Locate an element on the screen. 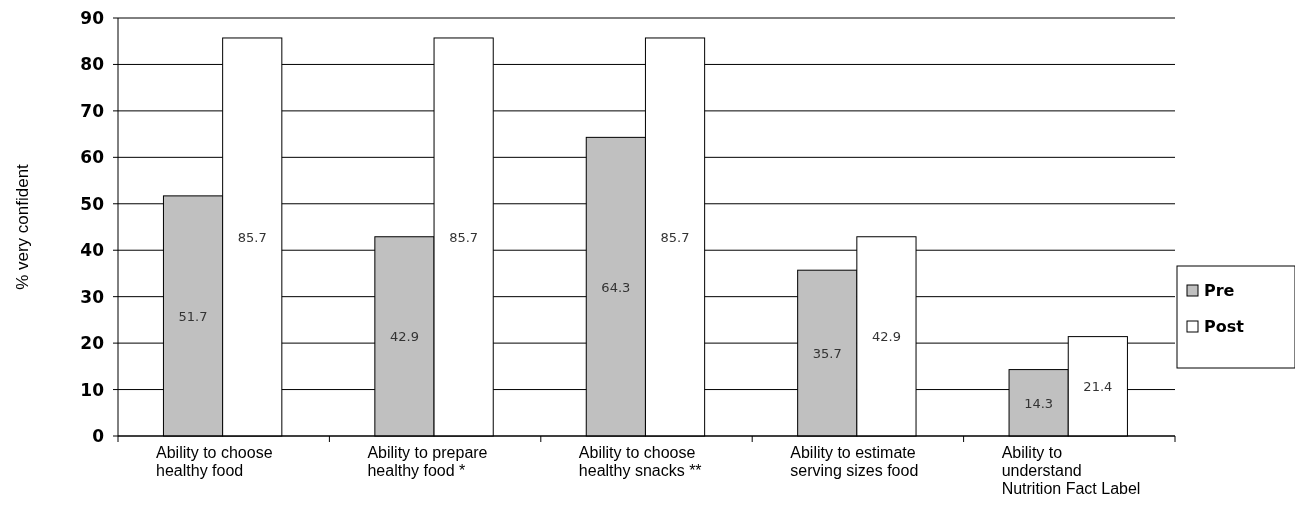 The image size is (1295, 516). x-tick-label: Ability to estimate serving sizes food is located at coordinates (854, 461).